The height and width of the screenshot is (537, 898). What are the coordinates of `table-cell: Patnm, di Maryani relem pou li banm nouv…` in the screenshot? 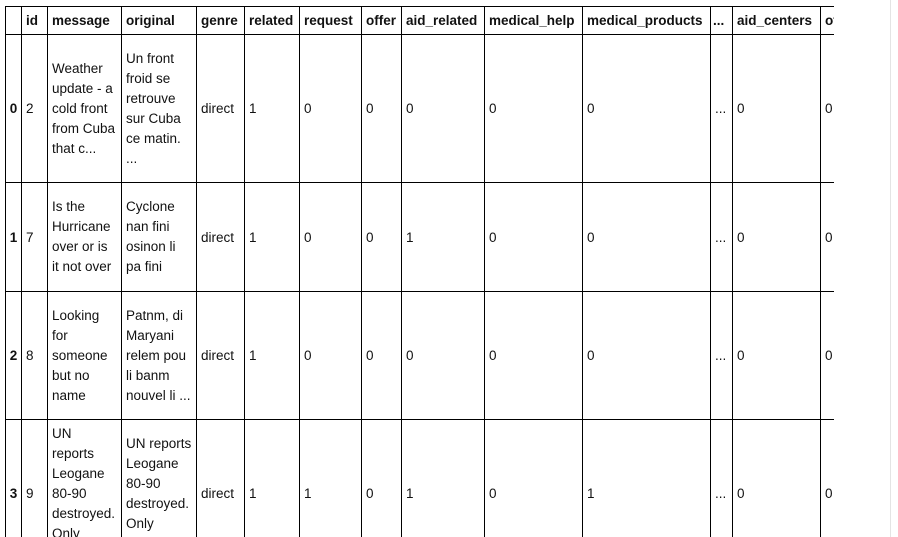 It's located at (159, 356).